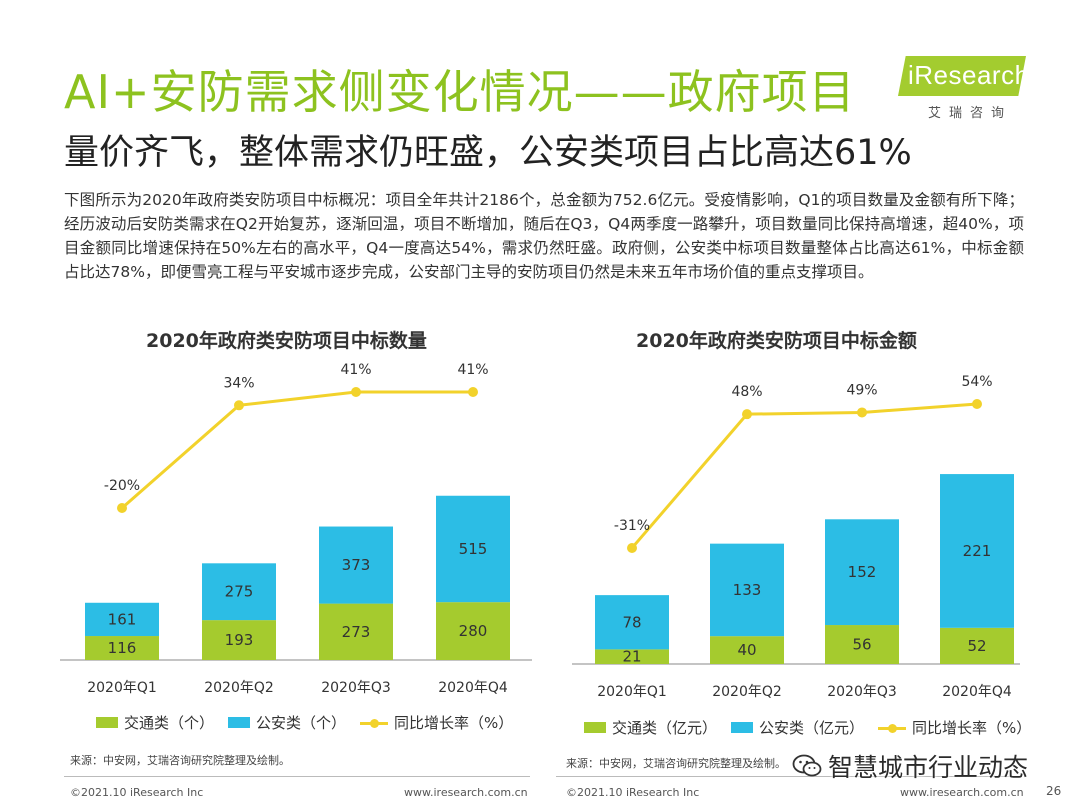  Describe the element at coordinates (776, 341) in the screenshot. I see `chart-title-amount: 2020年政府类安防项目中标金额` at that location.